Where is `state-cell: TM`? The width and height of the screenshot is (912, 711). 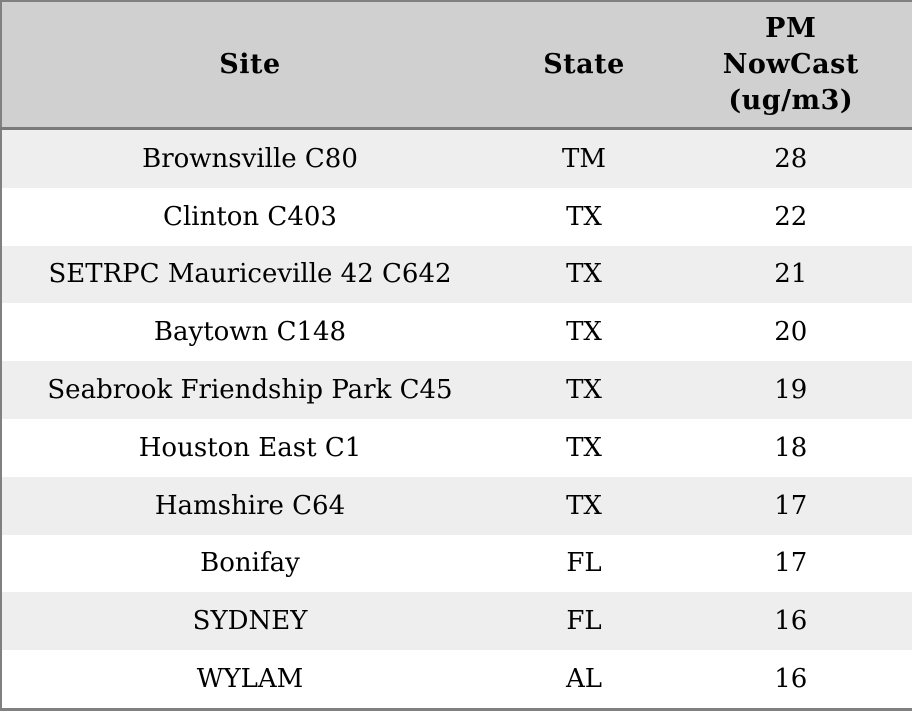
state-cell: TM is located at coordinates (584, 158).